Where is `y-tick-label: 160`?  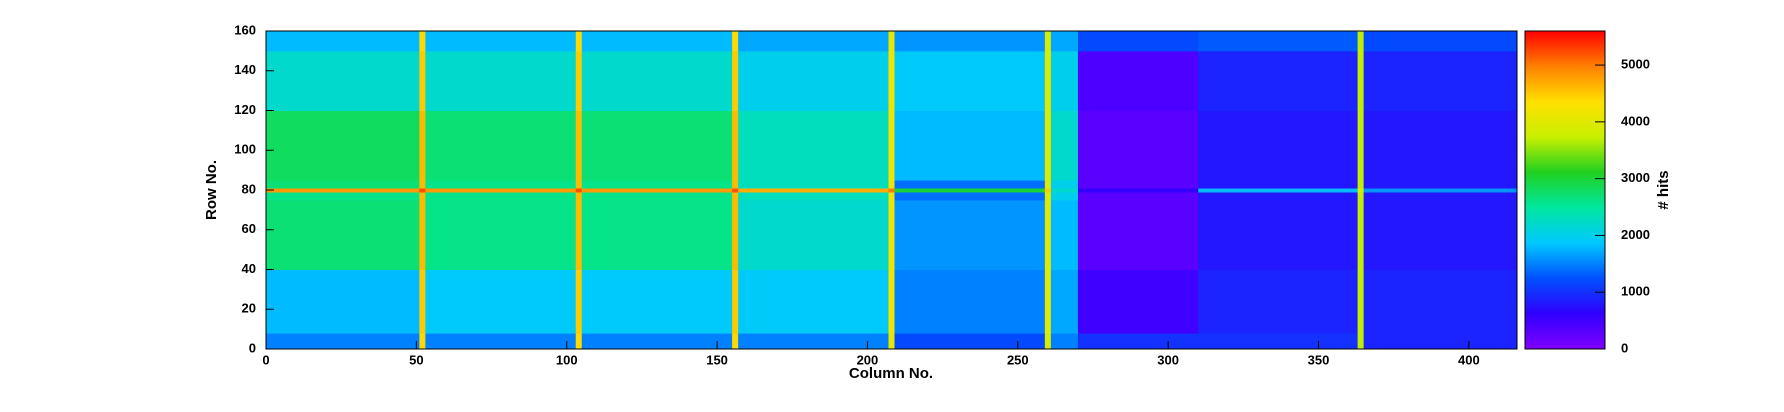
y-tick-label: 160 is located at coordinates (245, 29).